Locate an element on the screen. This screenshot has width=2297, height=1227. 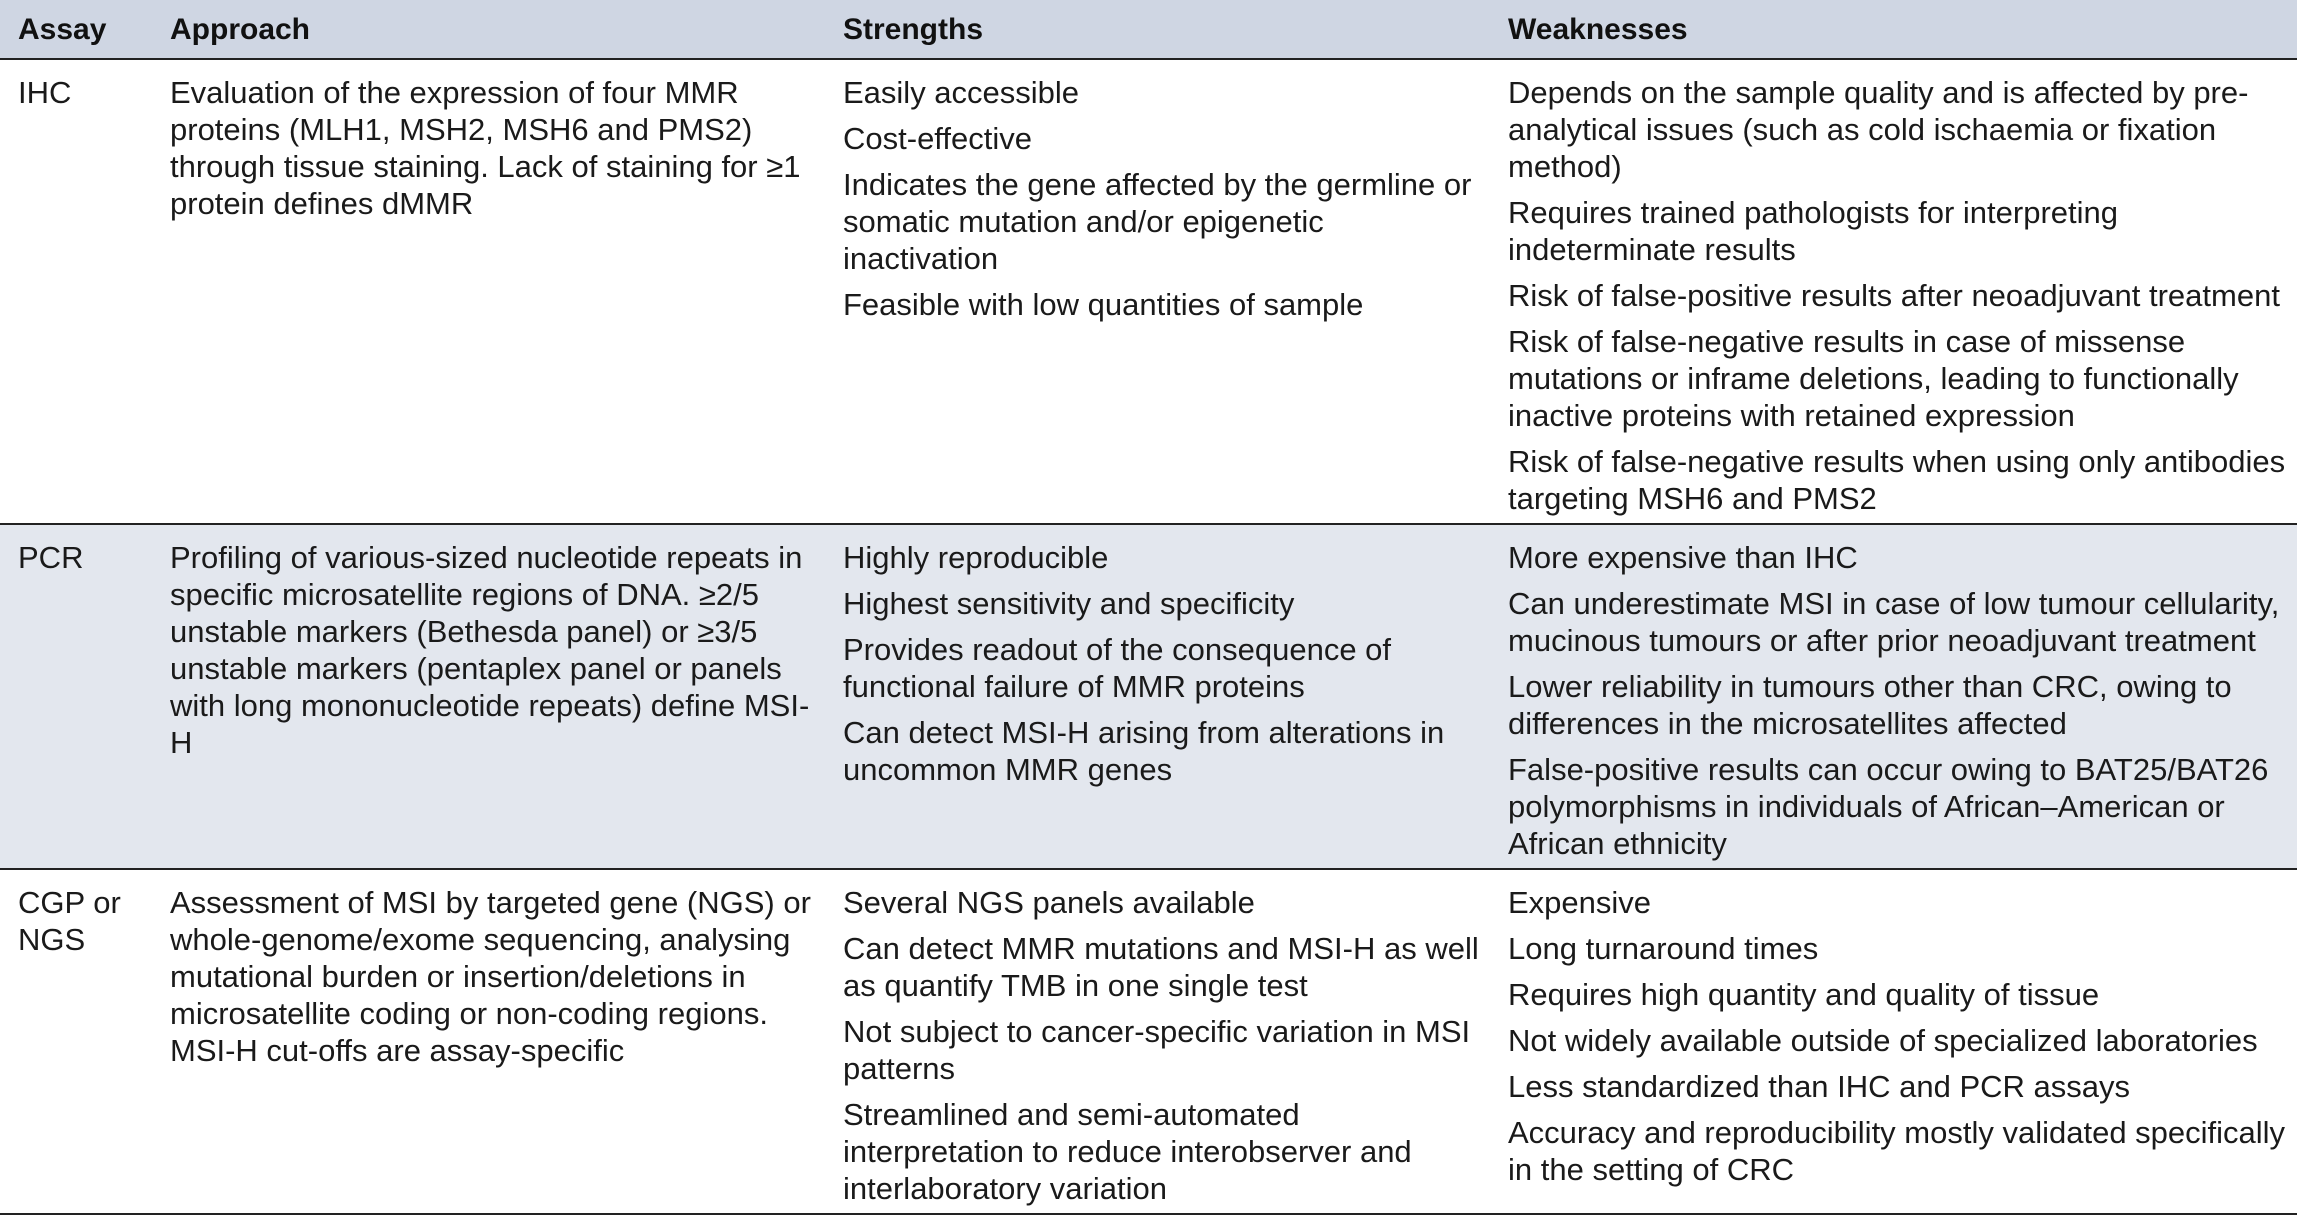
table-header: Assay Approach Strengths Weaknesses is located at coordinates (1148, 30).